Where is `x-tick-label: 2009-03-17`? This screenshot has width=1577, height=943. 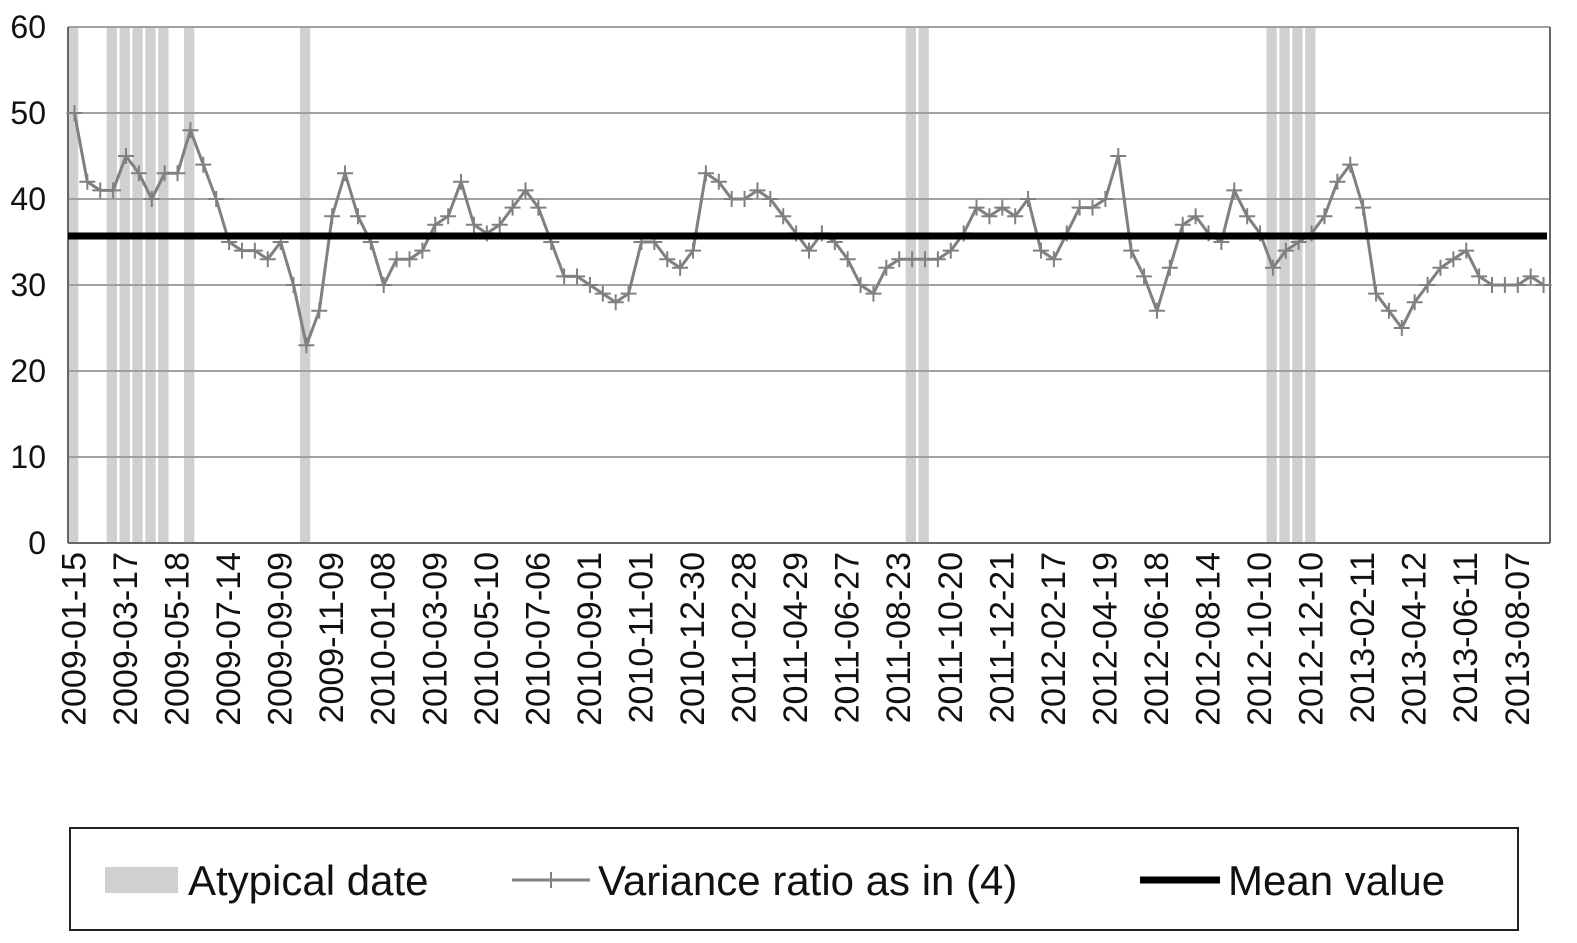
x-tick-label: 2009-03-17 is located at coordinates (126, 639).